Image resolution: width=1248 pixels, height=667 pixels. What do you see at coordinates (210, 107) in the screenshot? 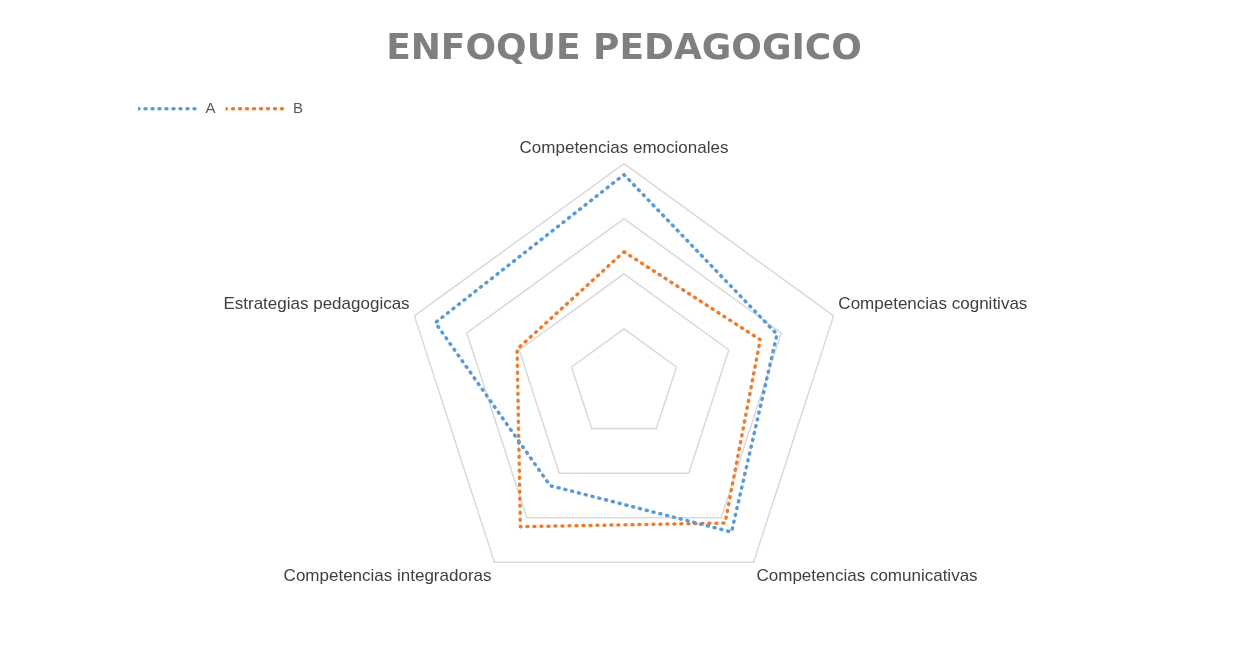
I see `legend-label: A` at bounding box center [210, 107].